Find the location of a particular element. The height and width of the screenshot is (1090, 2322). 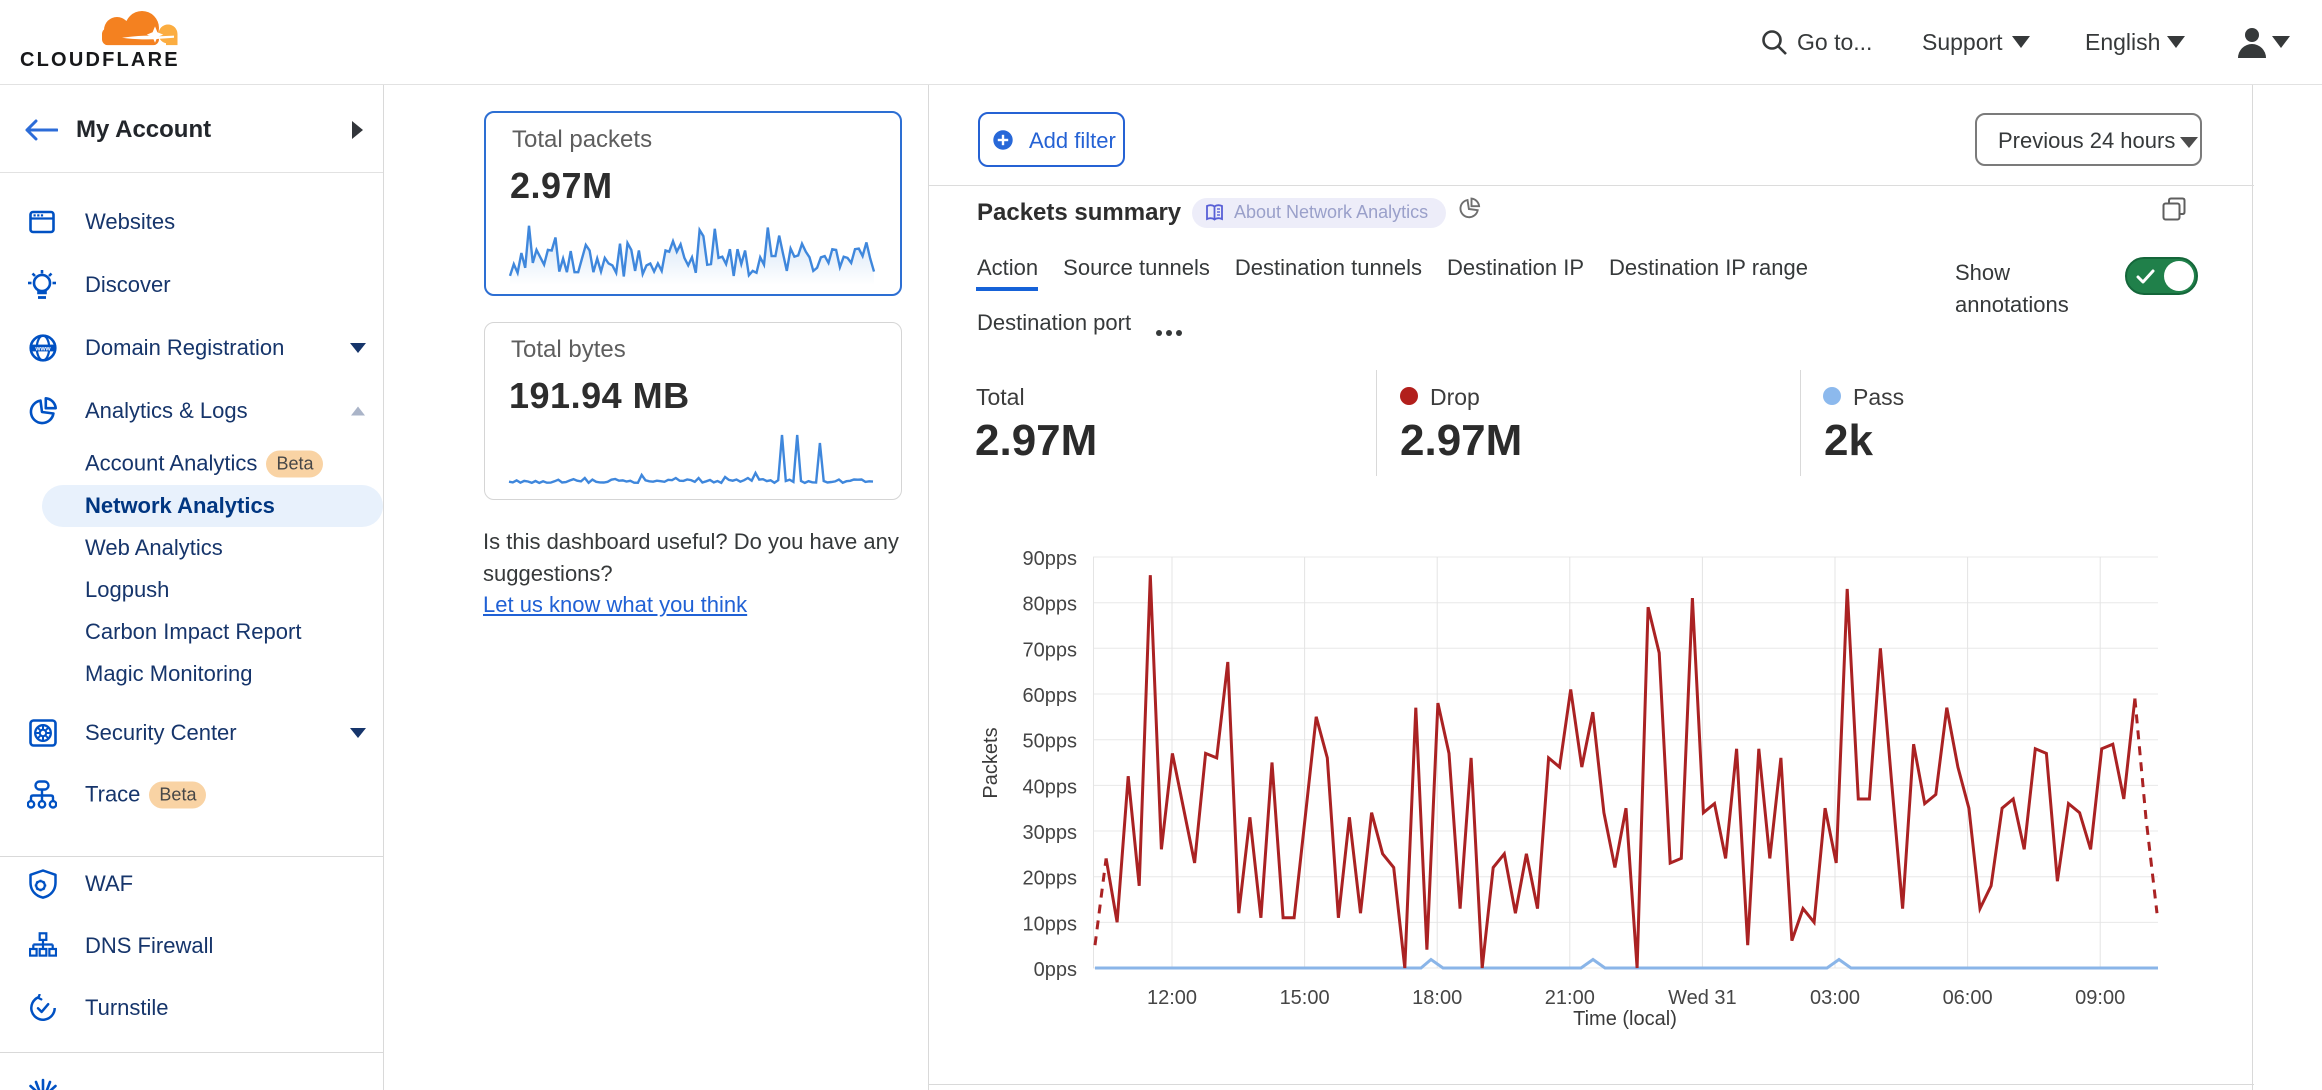

svg-text: 80pps is located at coordinates (1050, 605).